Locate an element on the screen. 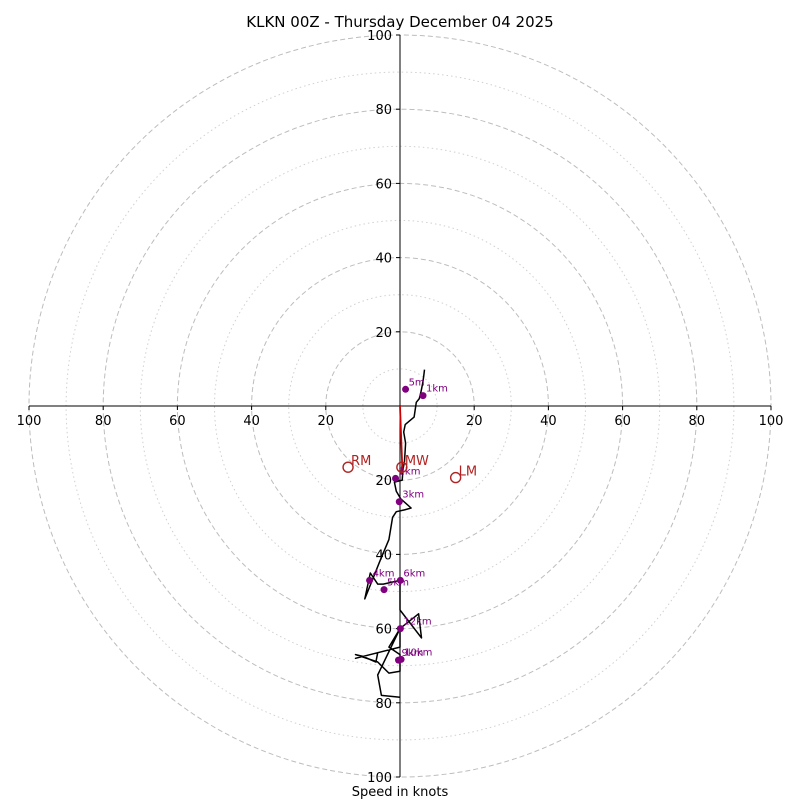  height-marker-1km is located at coordinates (423, 396).